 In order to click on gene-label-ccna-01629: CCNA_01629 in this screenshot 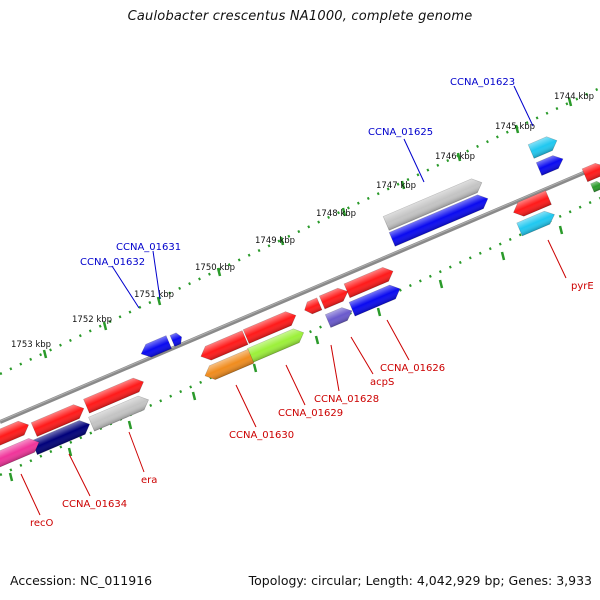, I will do `click(310, 413)`.